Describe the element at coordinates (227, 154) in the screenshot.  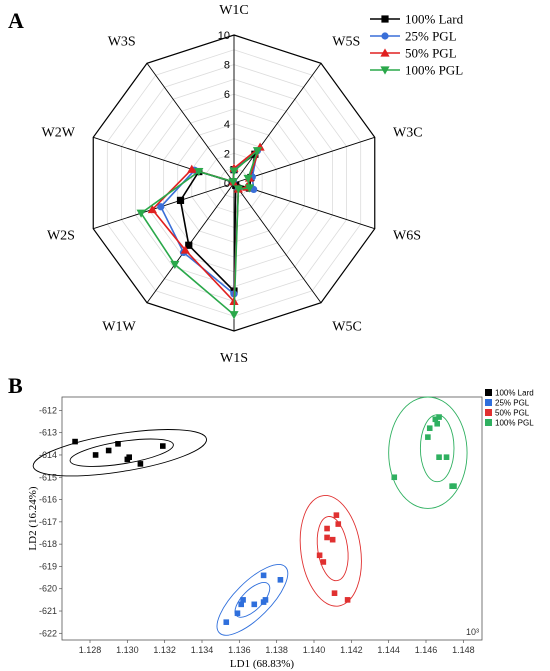
I see `radar-tick-label: 2` at that location.